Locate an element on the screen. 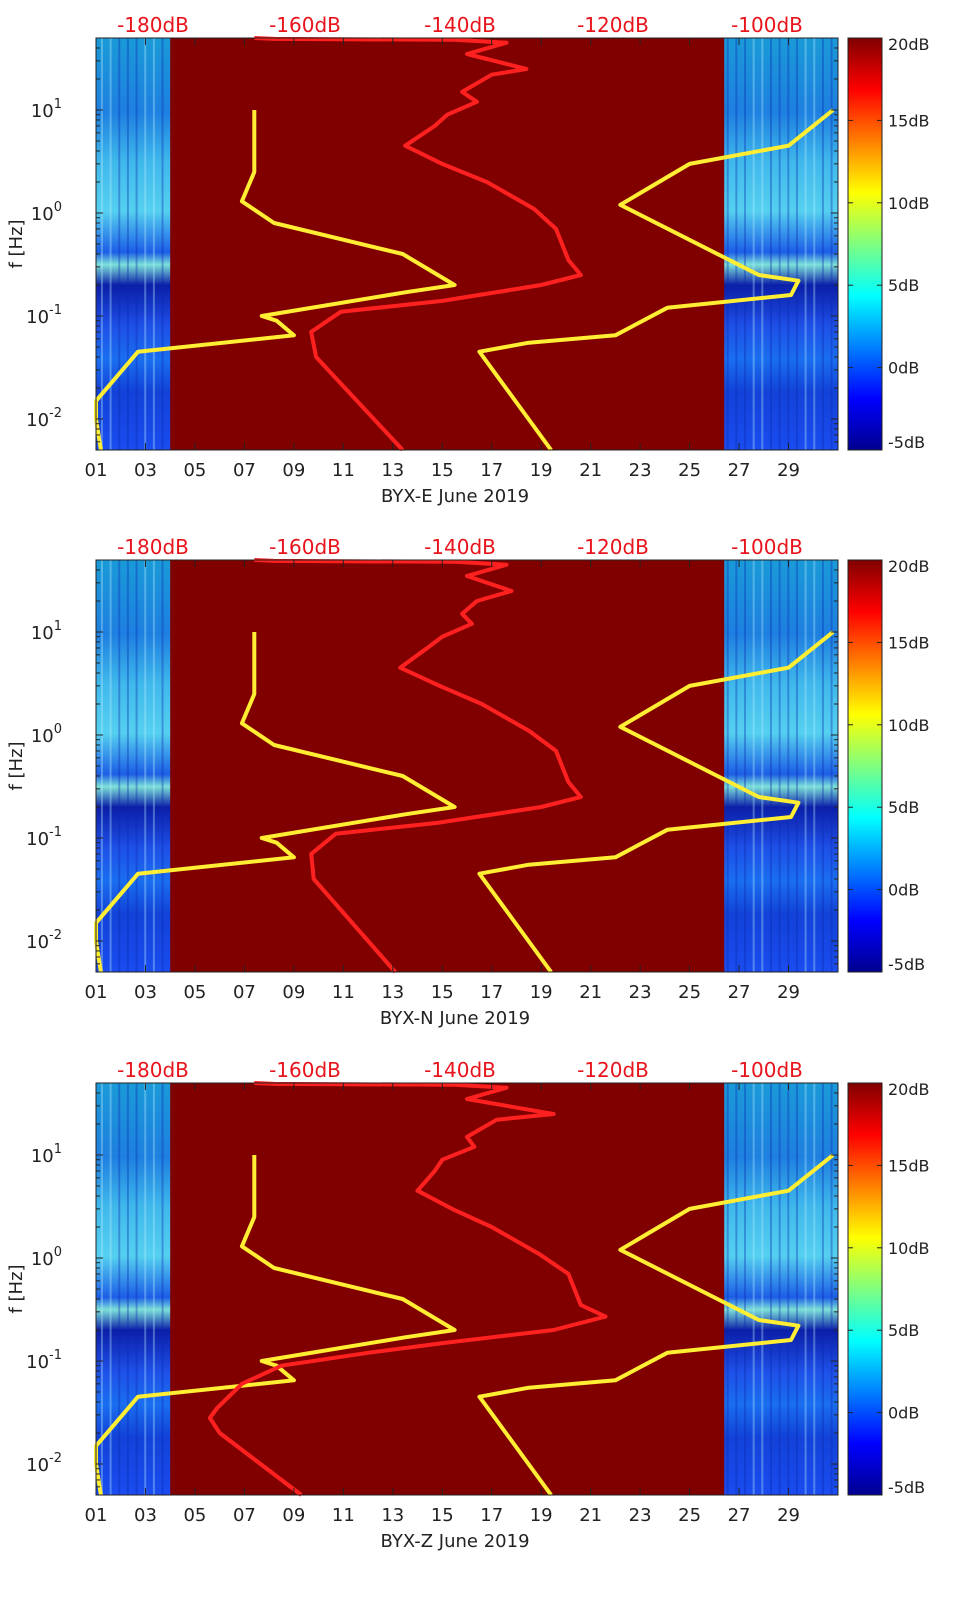  y-tick-label: 10⁻² is located at coordinates (44, 940).